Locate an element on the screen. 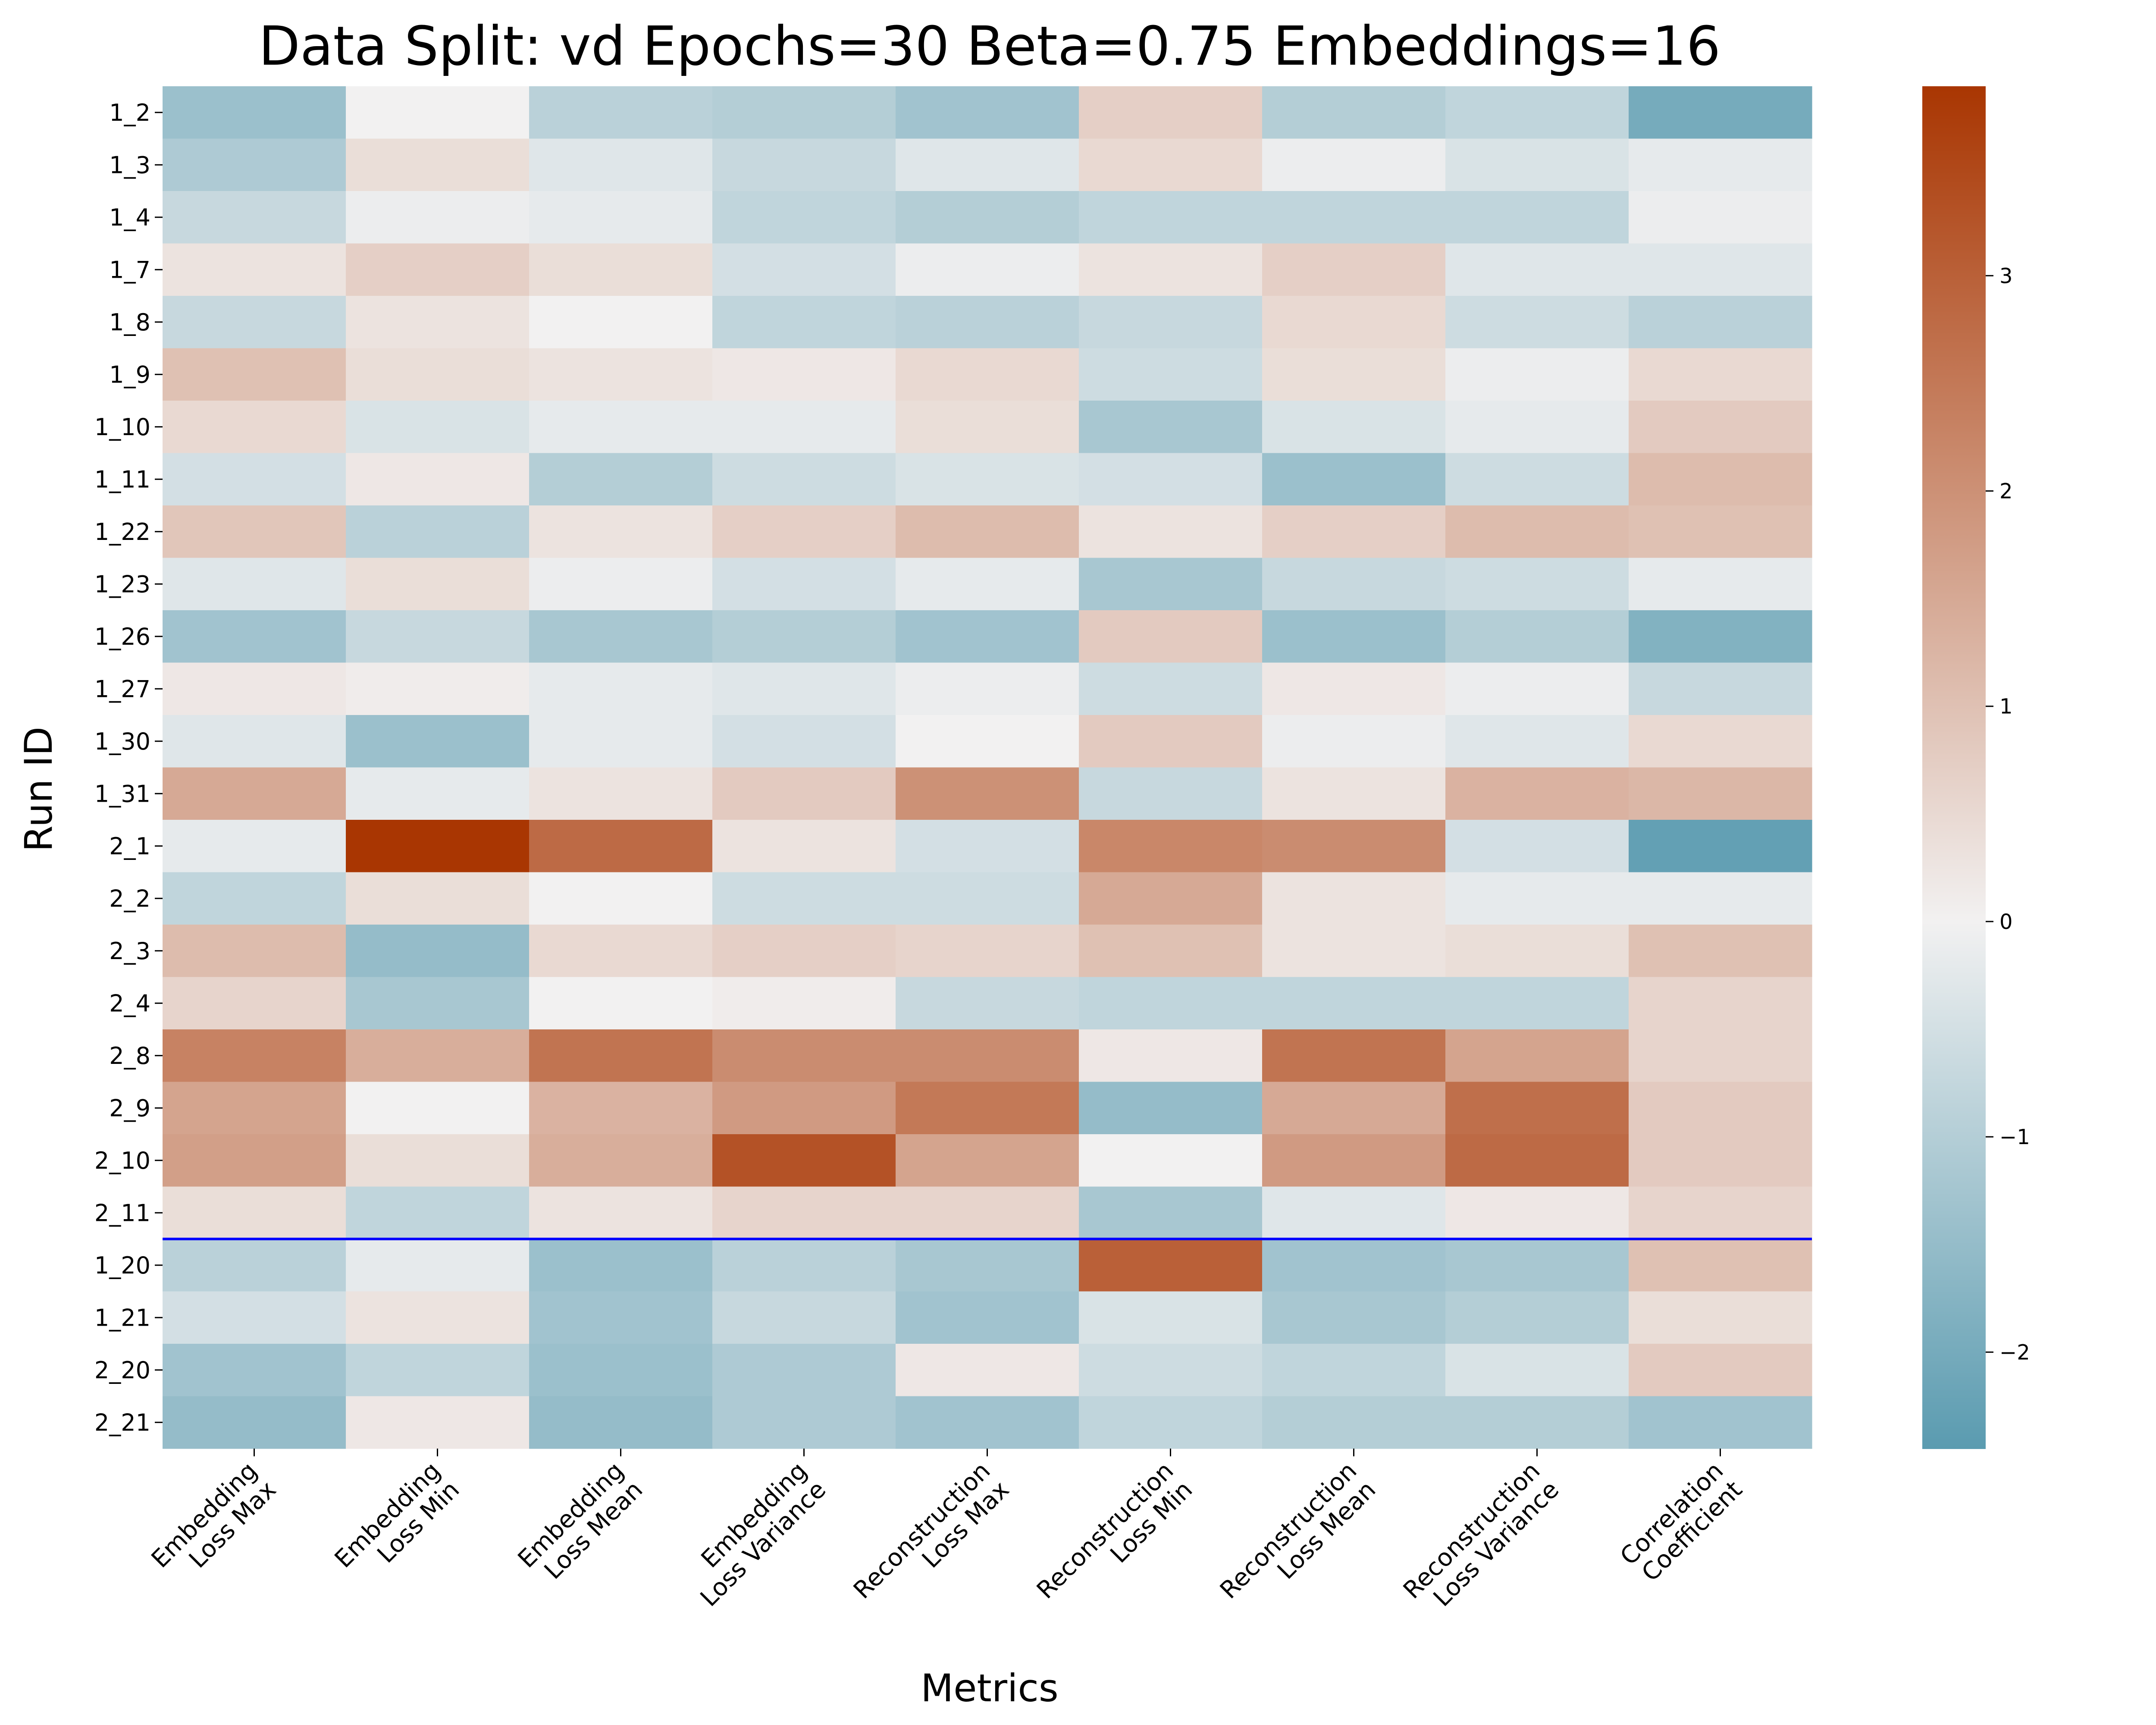 This screenshot has width=2156, height=1725. colorbar is located at coordinates (1954, 767).